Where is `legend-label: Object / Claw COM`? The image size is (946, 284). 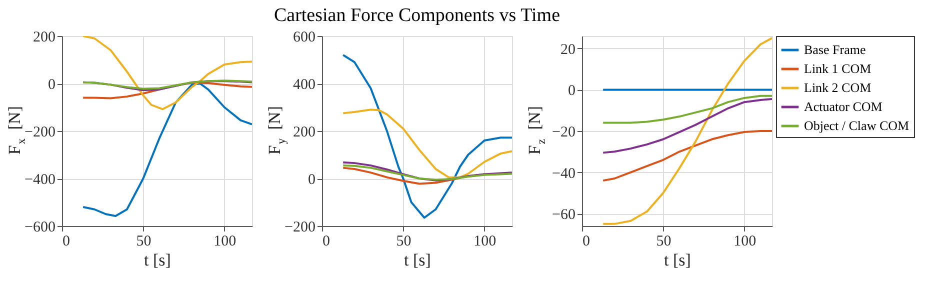 legend-label: Object / Claw COM is located at coordinates (857, 125).